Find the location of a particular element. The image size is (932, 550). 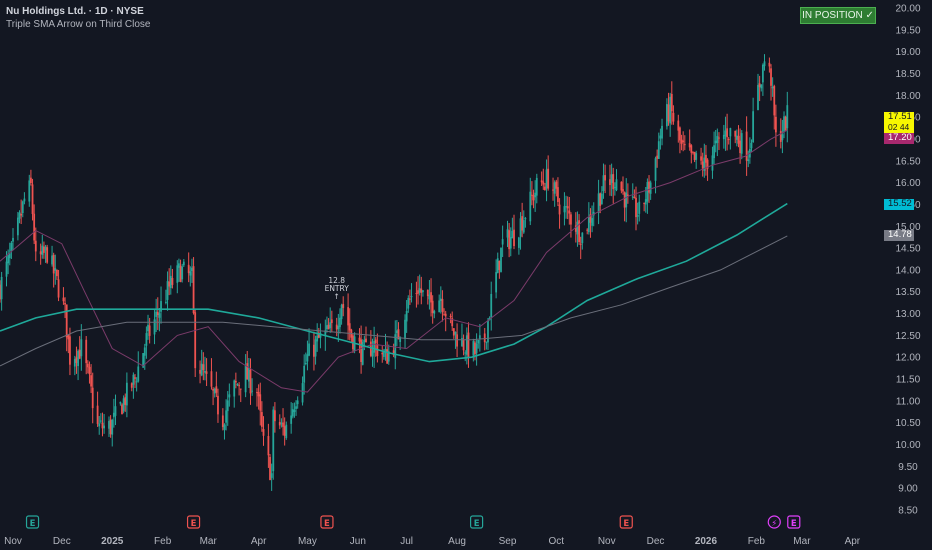

indicator-name: Triple SMA Arrow on Third Close is located at coordinates (78, 24).